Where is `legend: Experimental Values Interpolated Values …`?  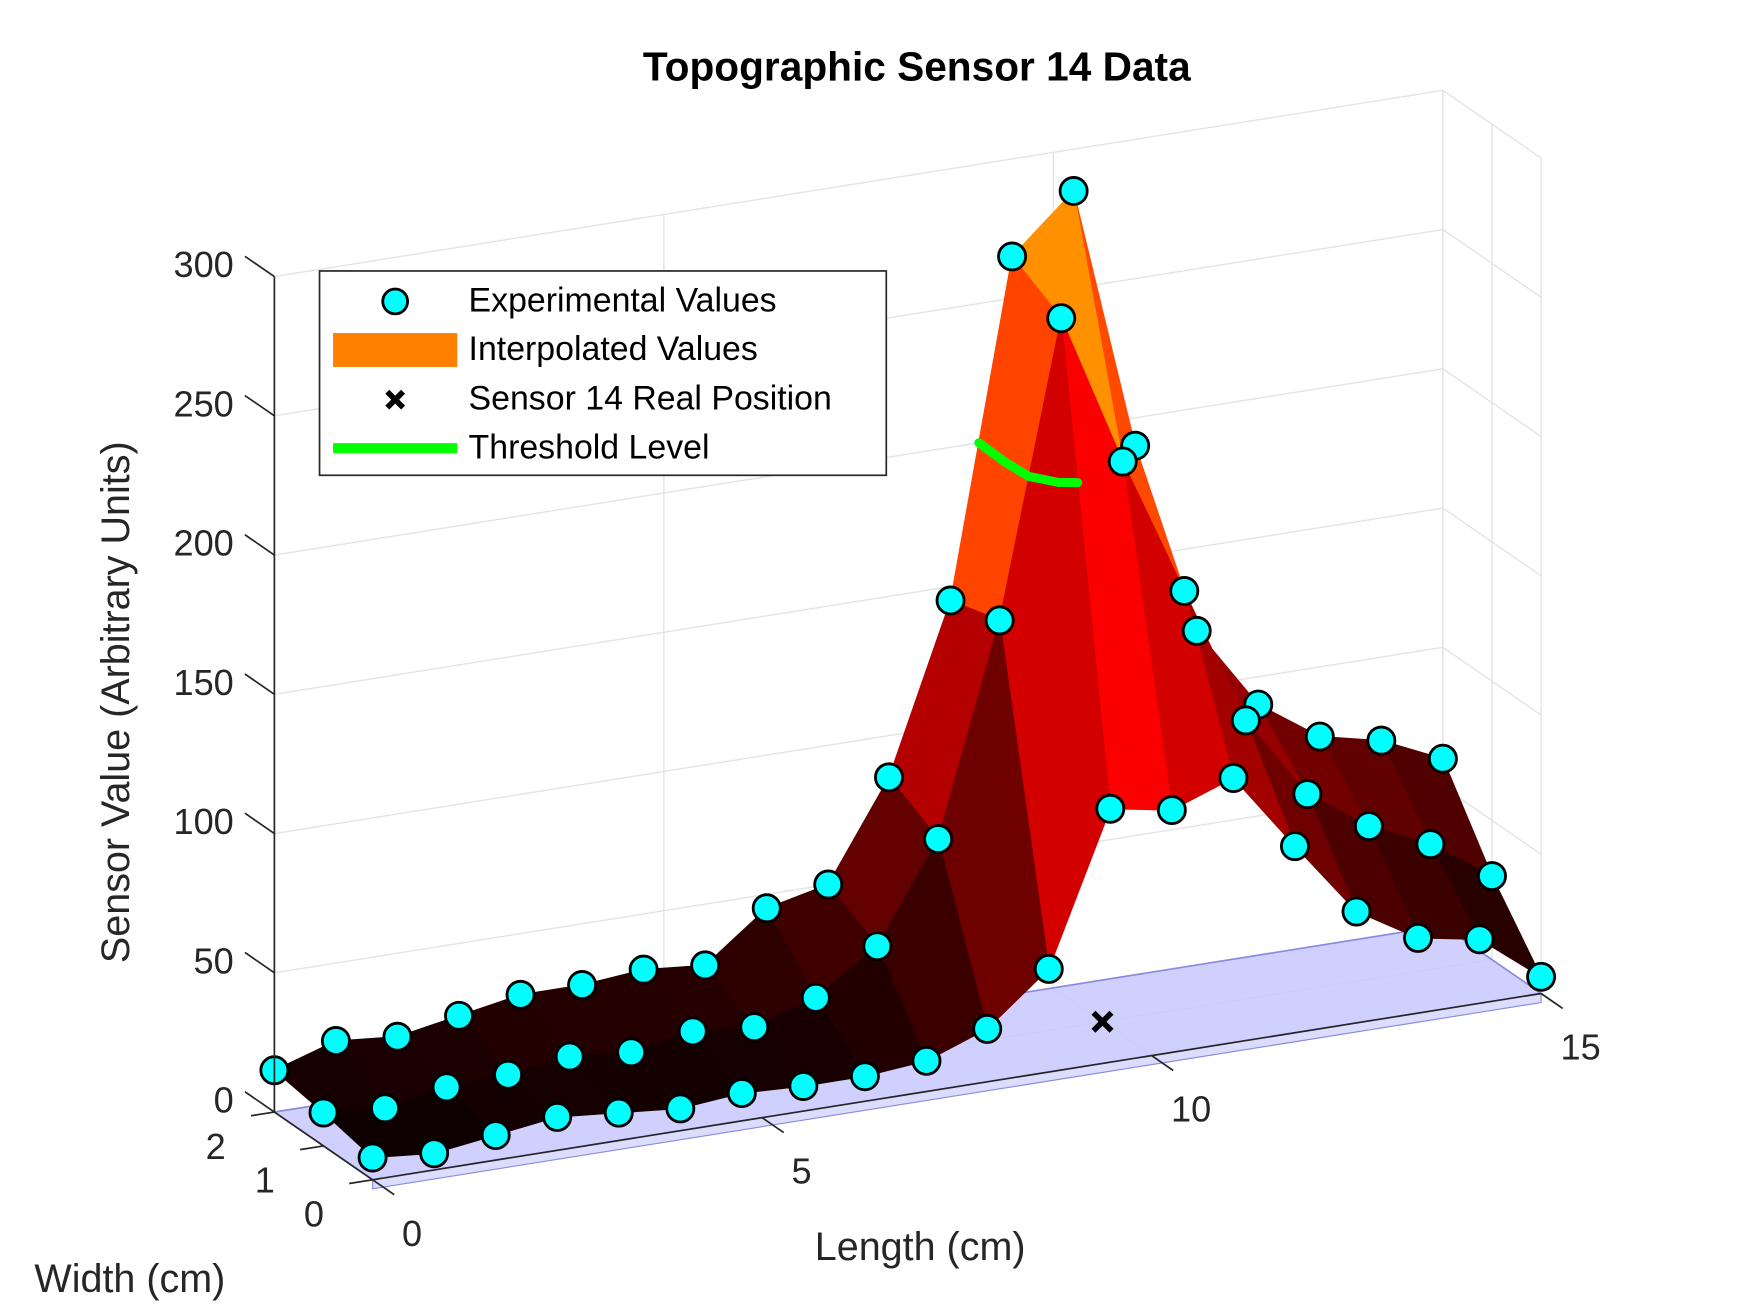
legend: Experimental Values Interpolated Values … is located at coordinates (603, 373).